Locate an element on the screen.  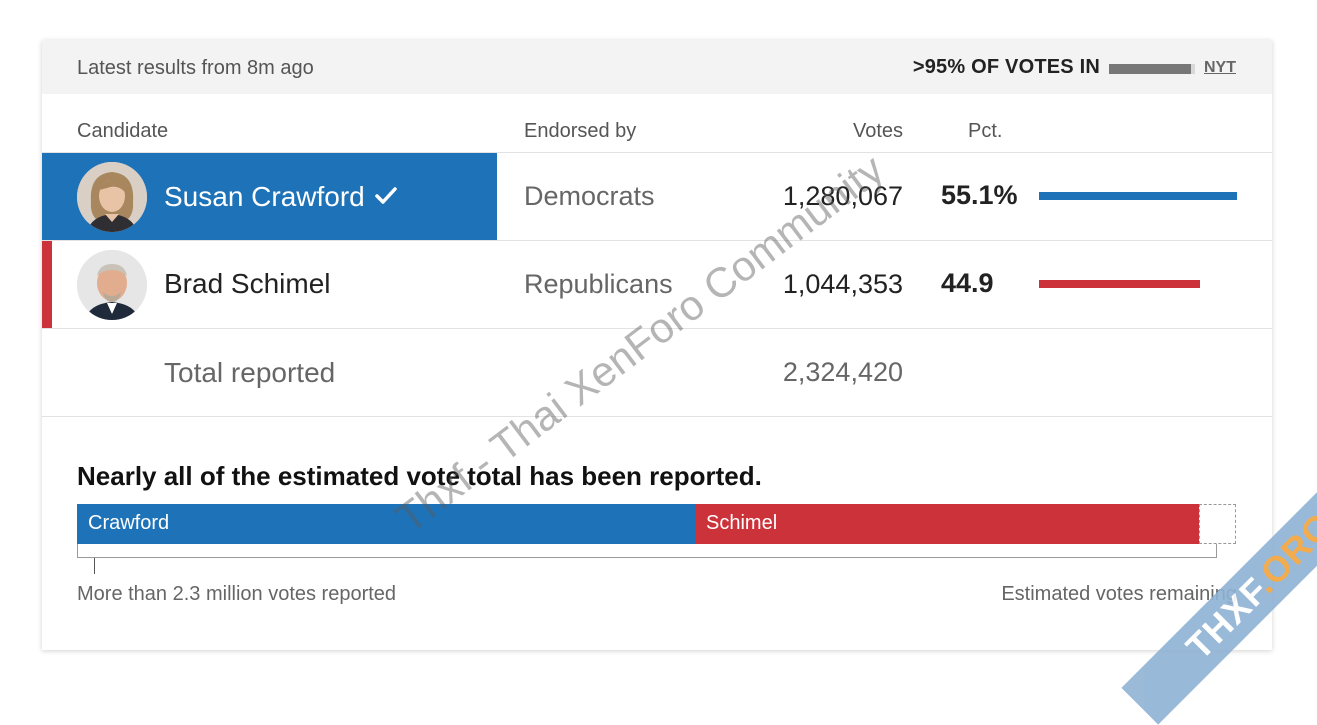
vote-count: 1,280,067 is located at coordinates (842, 196).